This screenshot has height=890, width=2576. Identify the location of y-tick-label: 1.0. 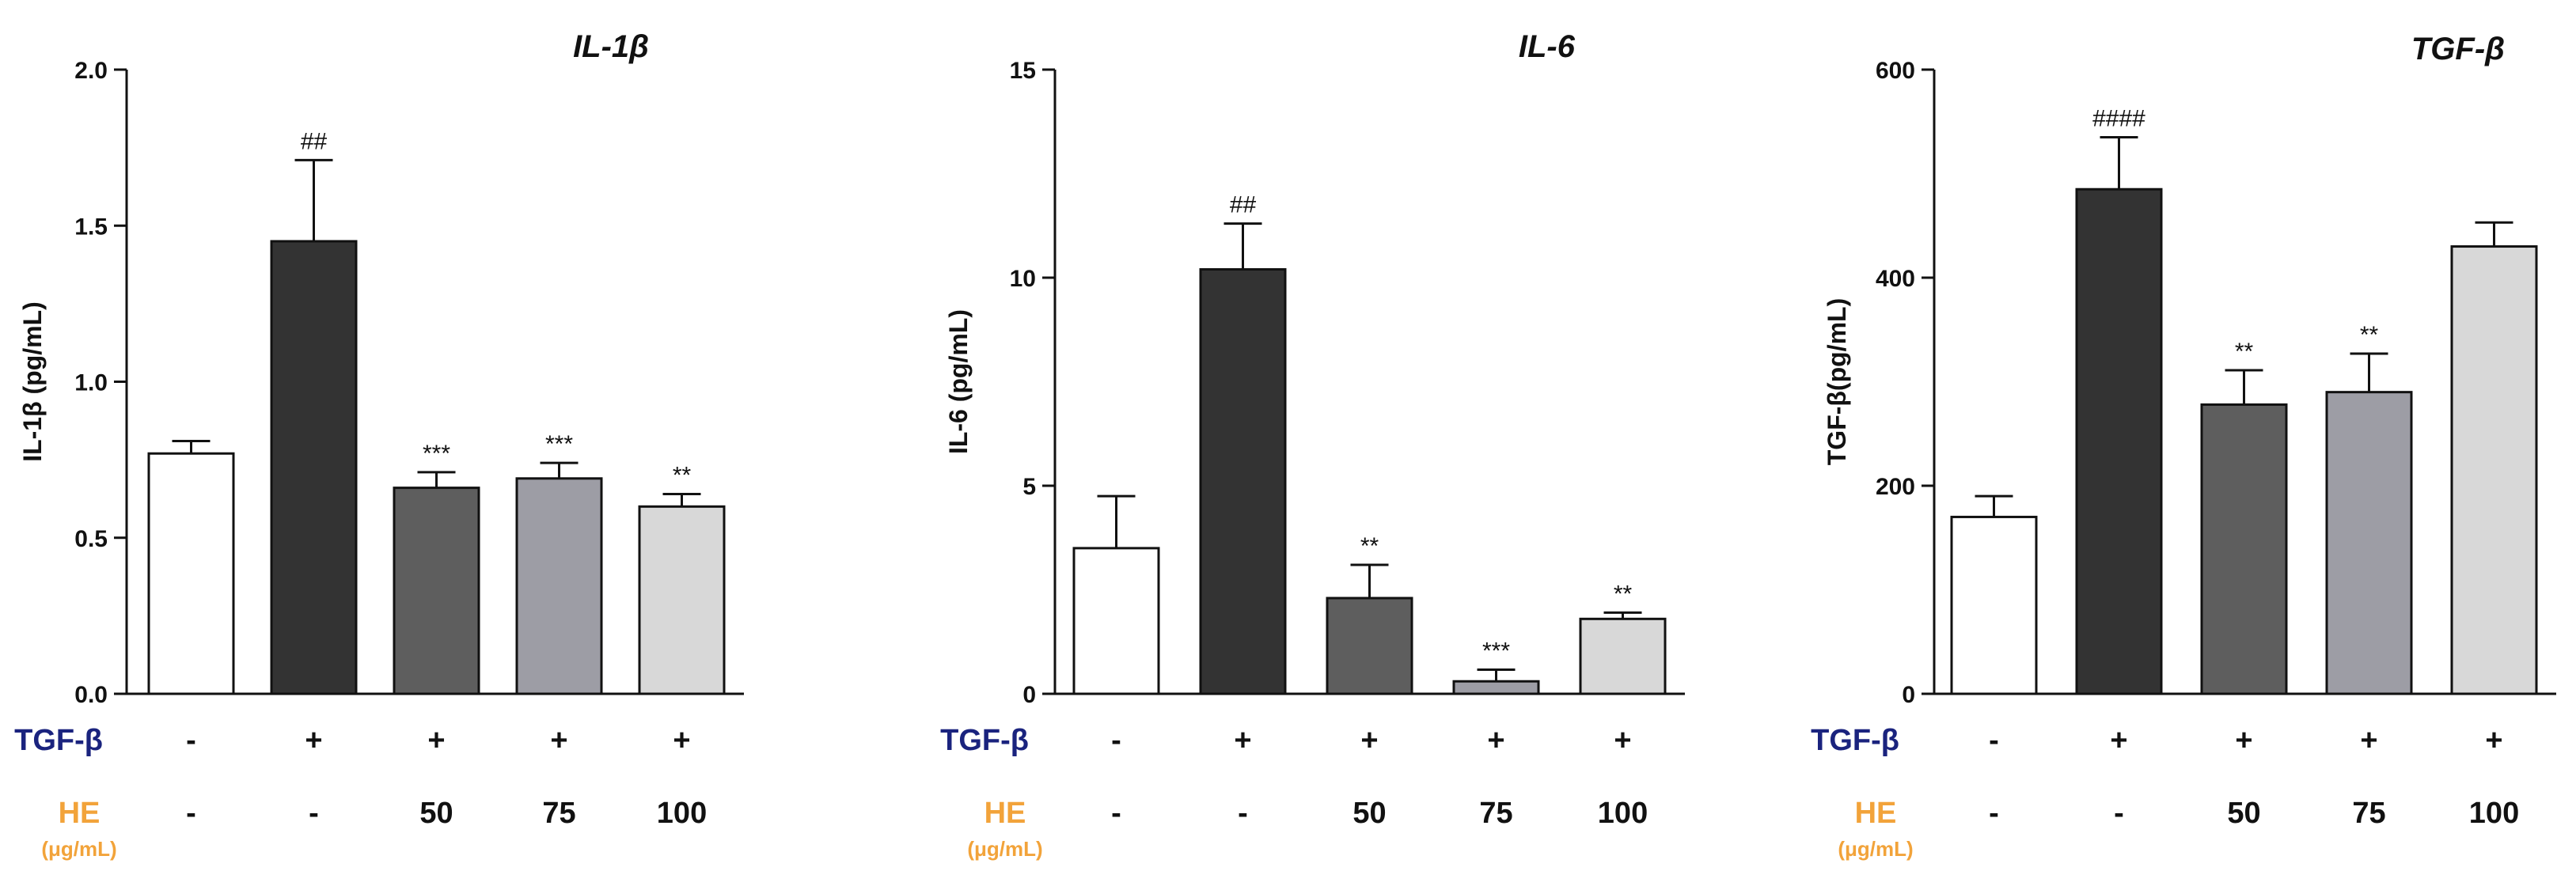
(91, 383).